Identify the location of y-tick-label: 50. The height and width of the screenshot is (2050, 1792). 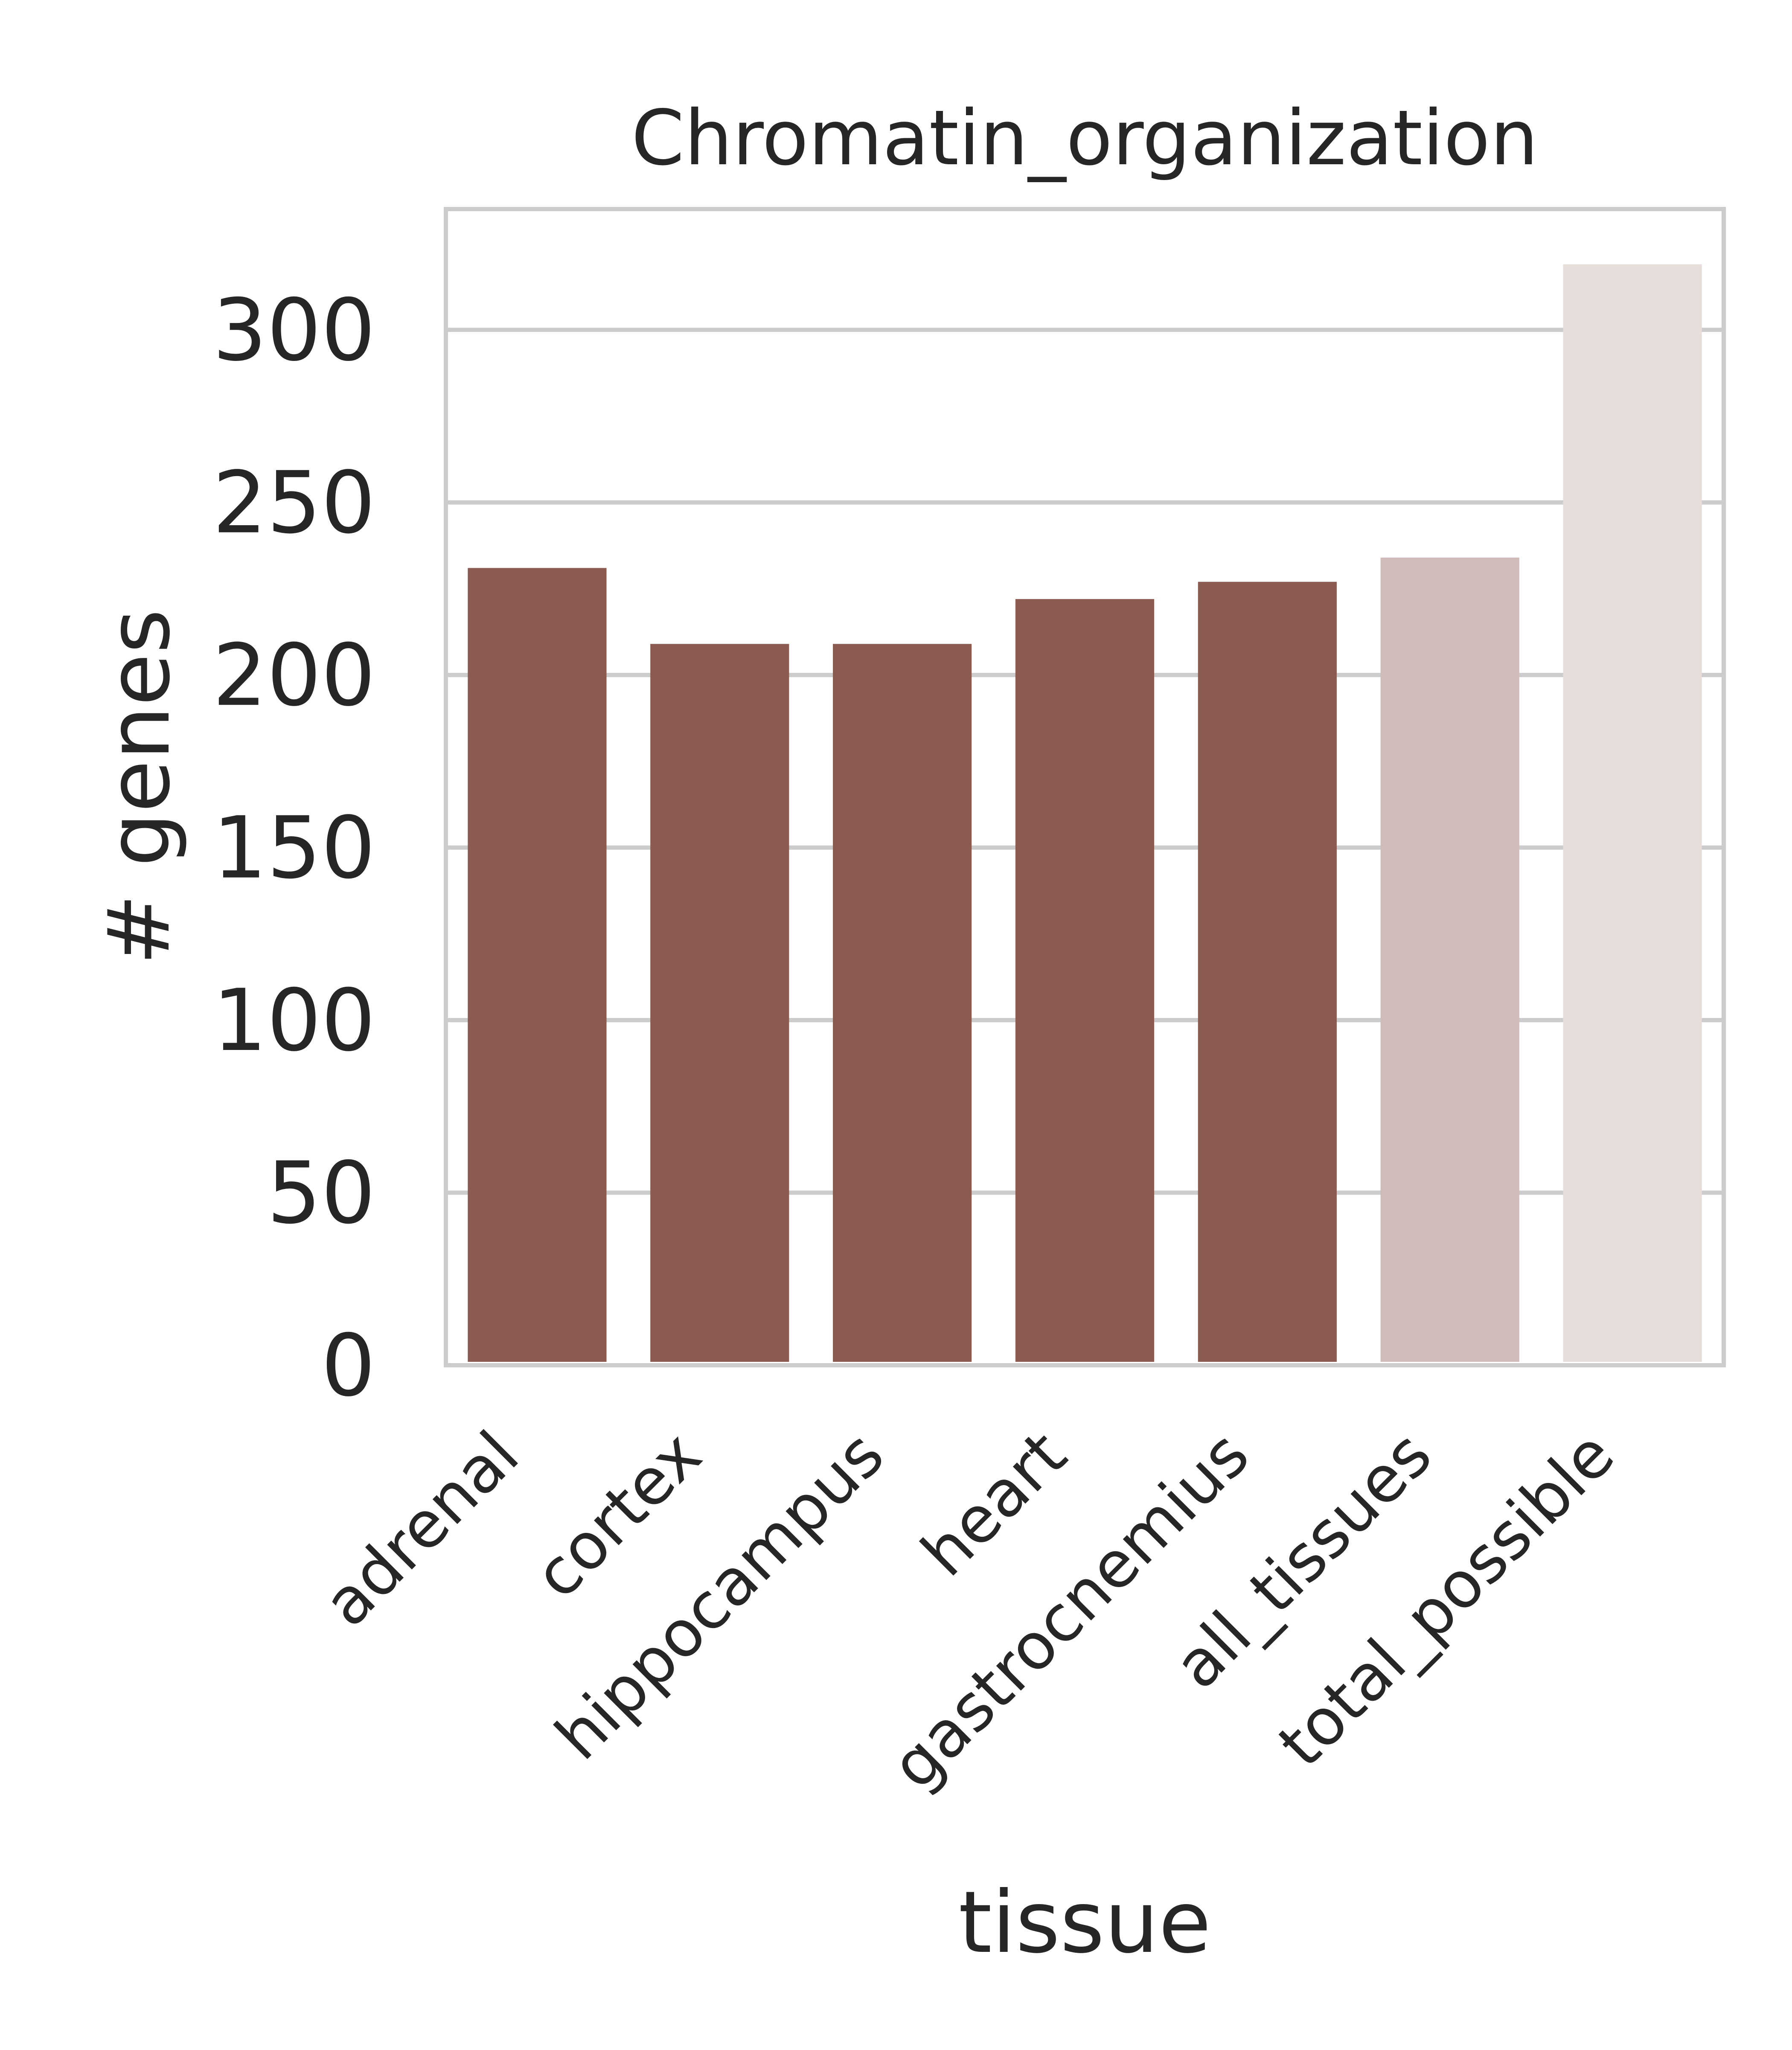
(321, 1193).